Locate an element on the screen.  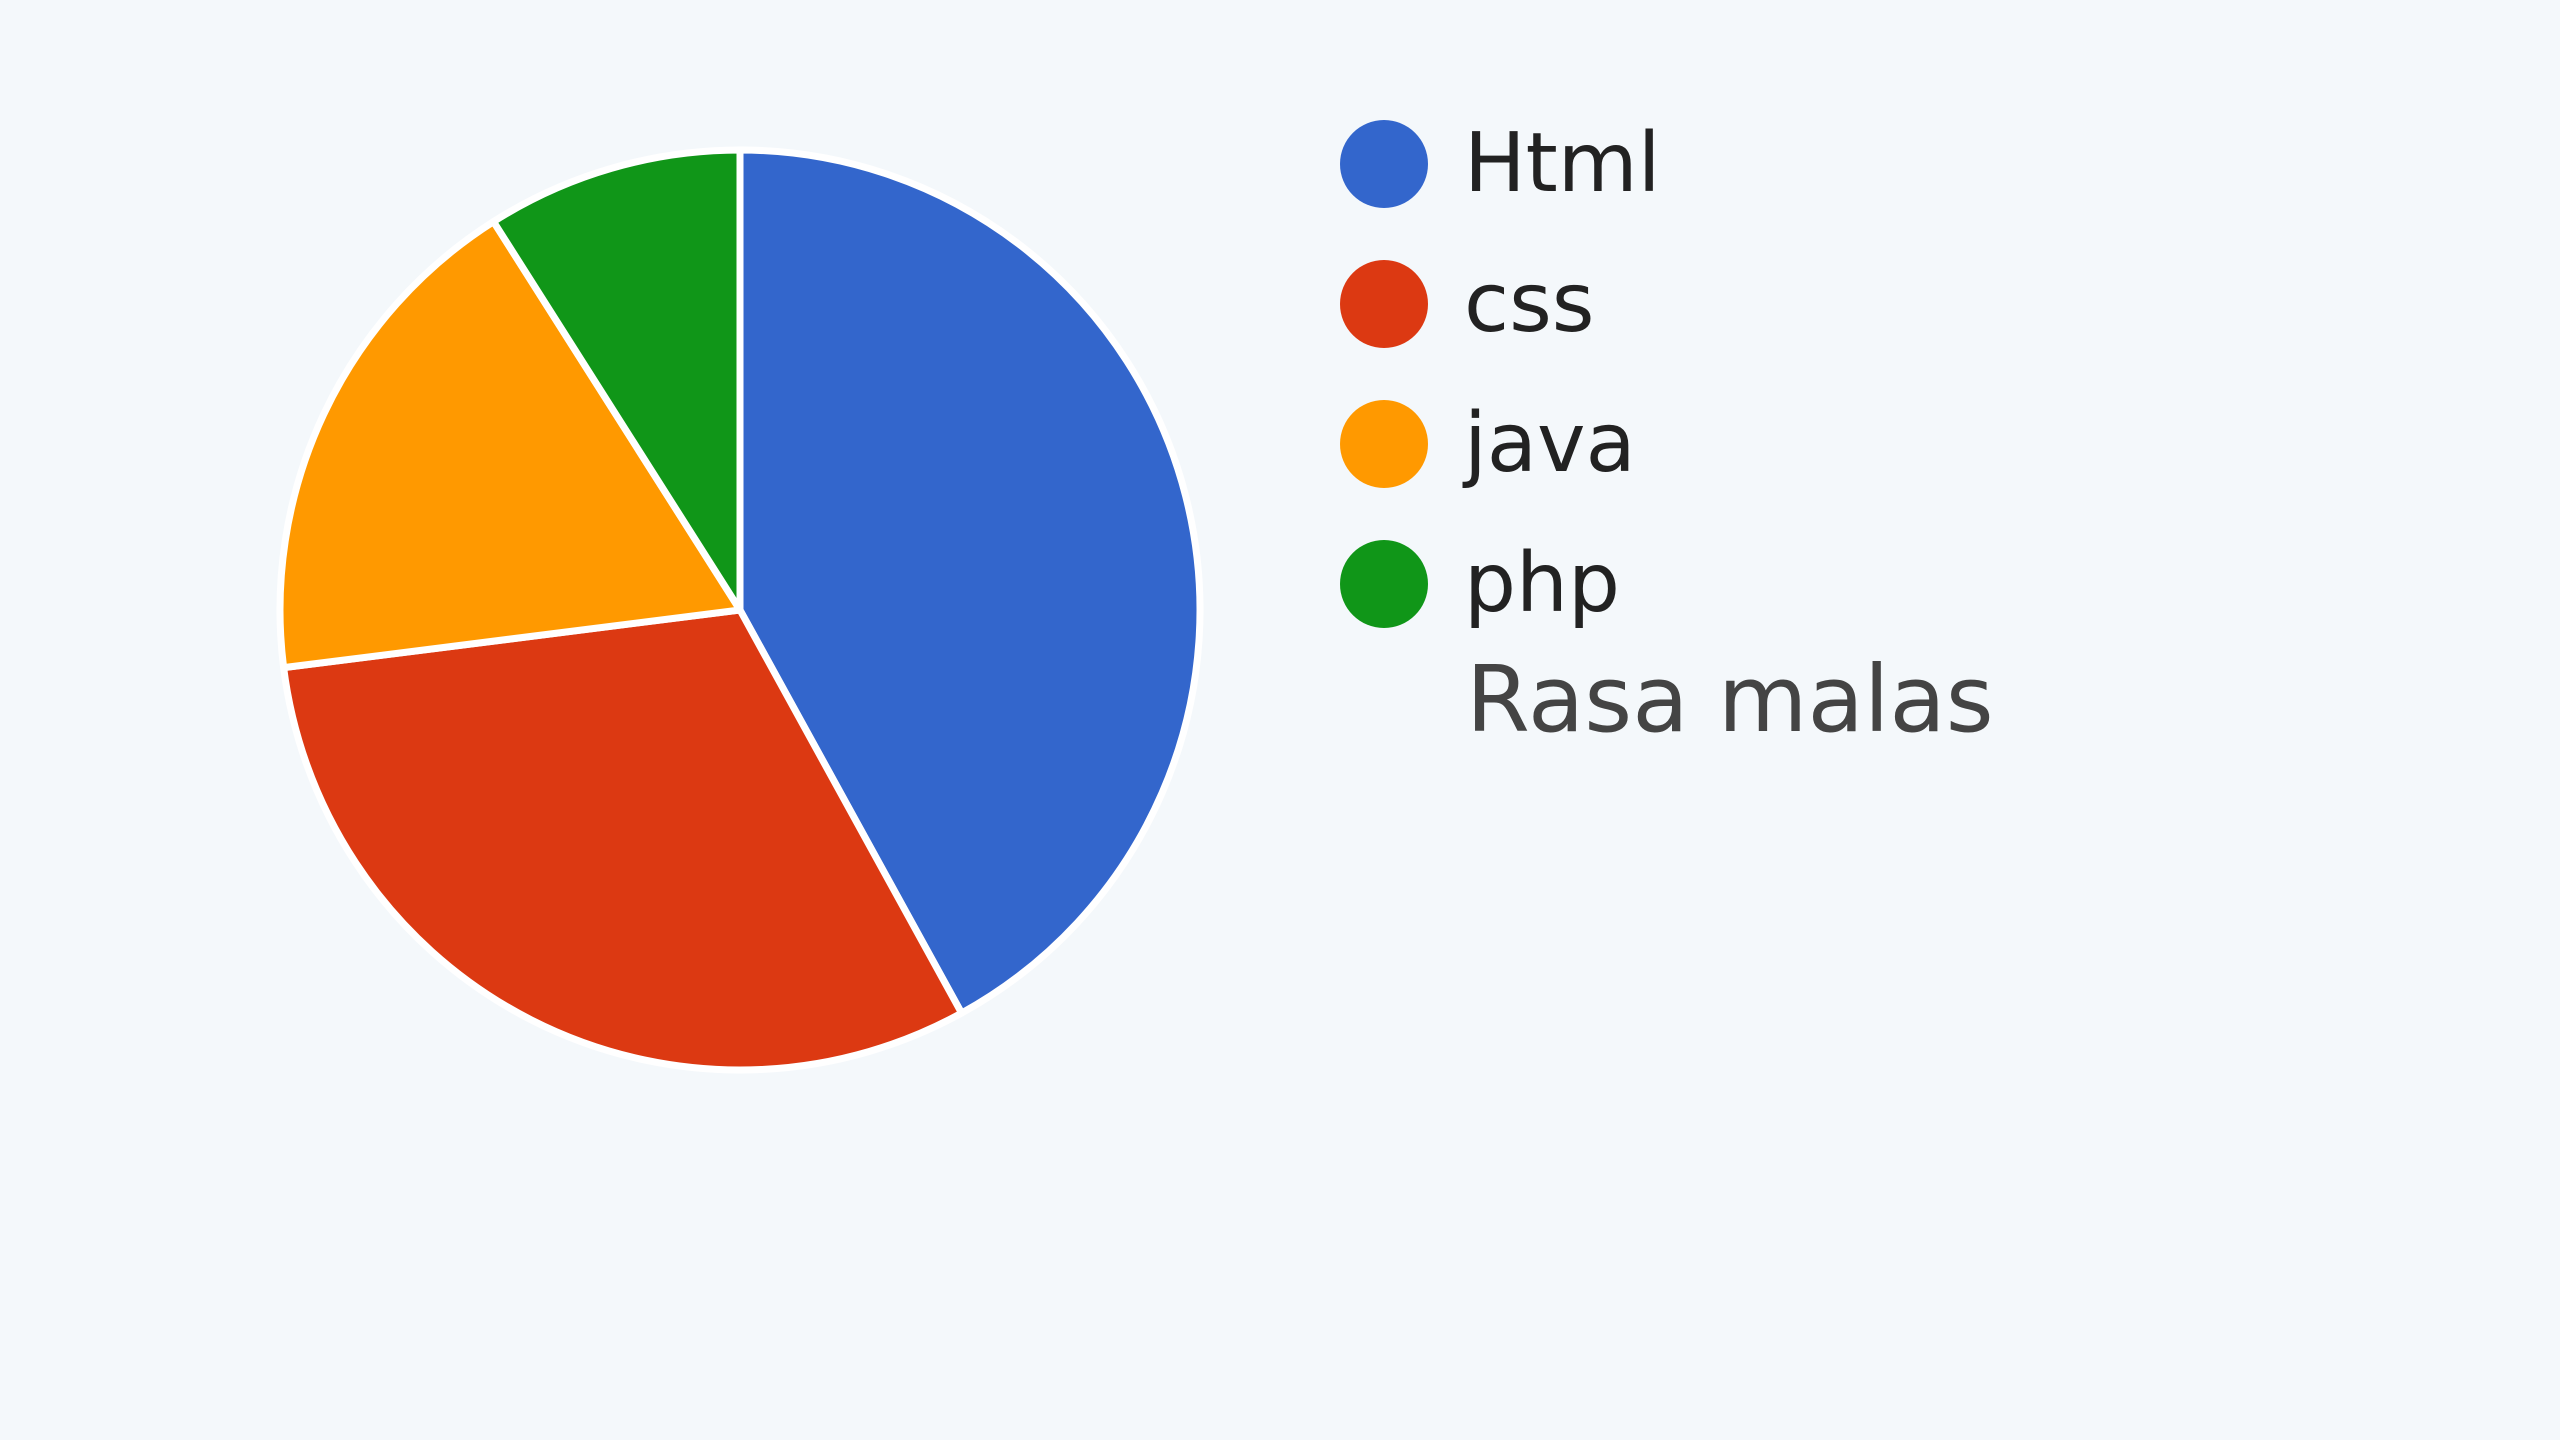
legend: Html css java php is located at coordinates (1500, 374).